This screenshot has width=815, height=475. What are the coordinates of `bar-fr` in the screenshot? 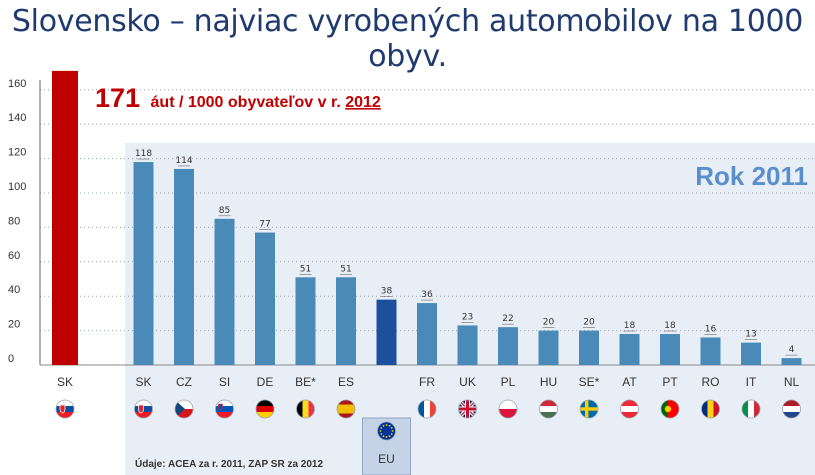 It's located at (427, 334).